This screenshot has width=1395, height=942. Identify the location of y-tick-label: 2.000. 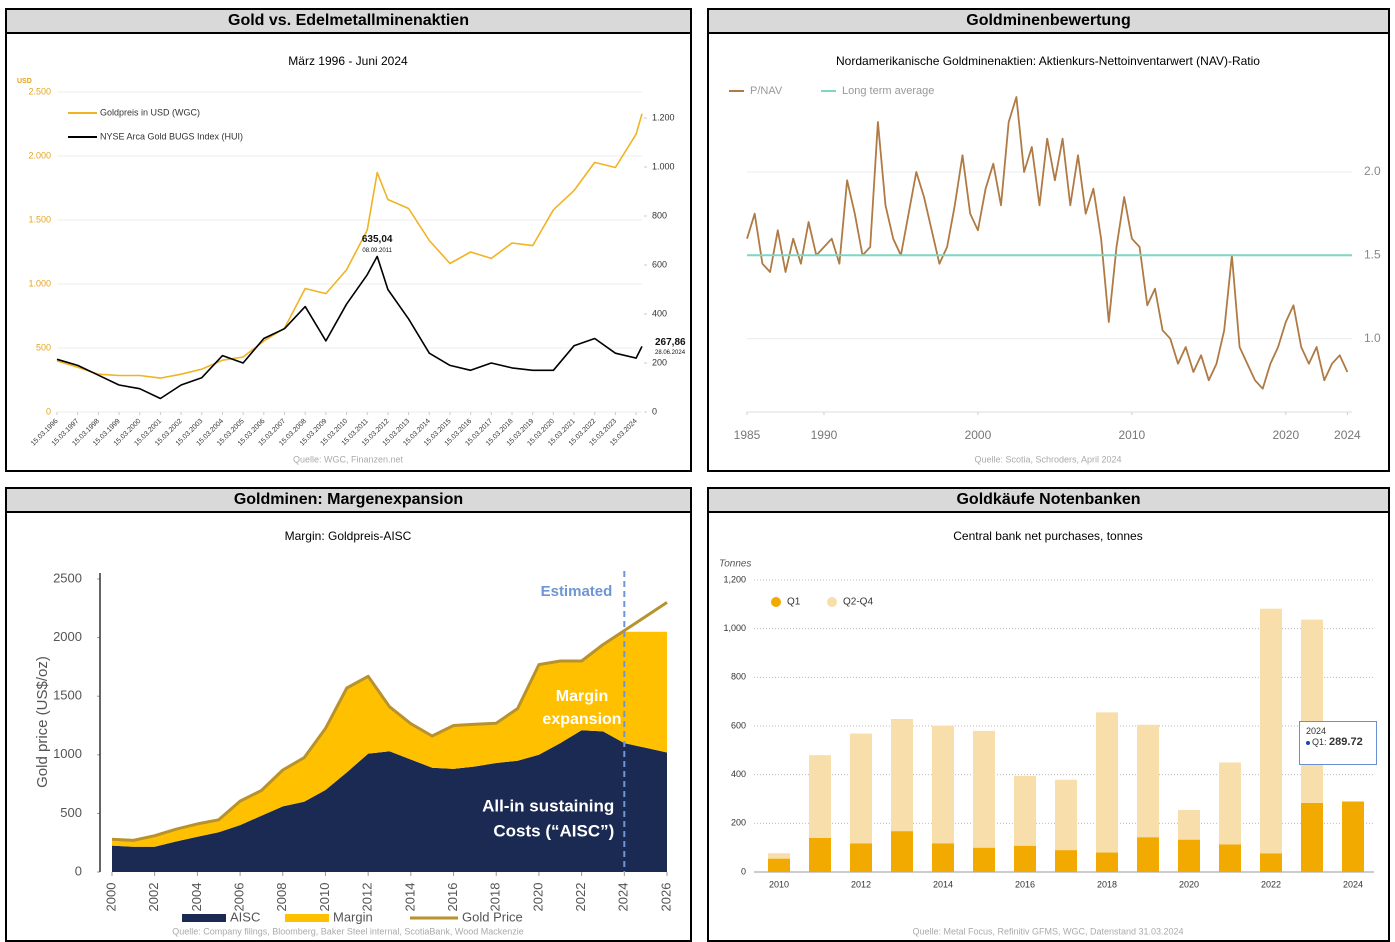
(39, 155).